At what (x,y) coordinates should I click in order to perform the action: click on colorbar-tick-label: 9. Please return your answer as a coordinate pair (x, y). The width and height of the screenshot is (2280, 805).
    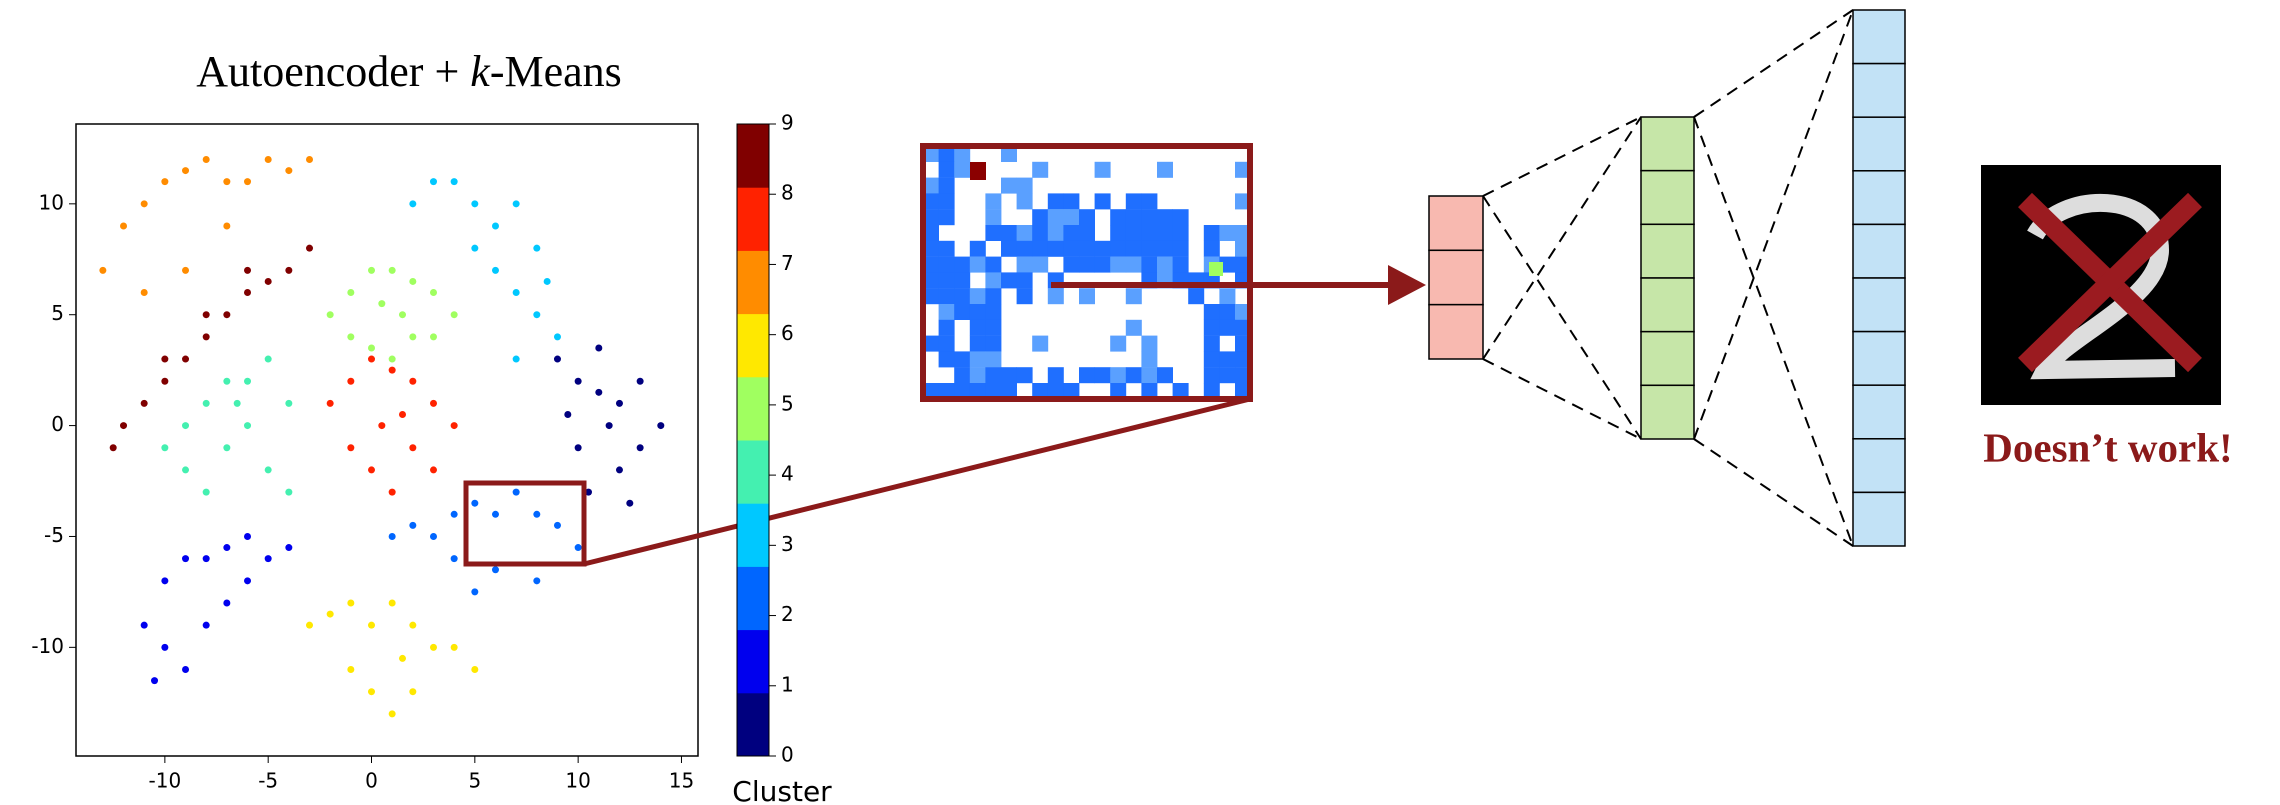
    Looking at the image, I should click on (787, 123).